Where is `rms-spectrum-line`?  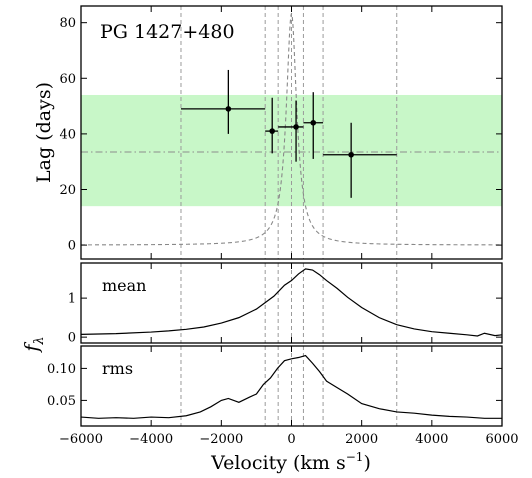 rms-spectrum-line is located at coordinates (291, 386).